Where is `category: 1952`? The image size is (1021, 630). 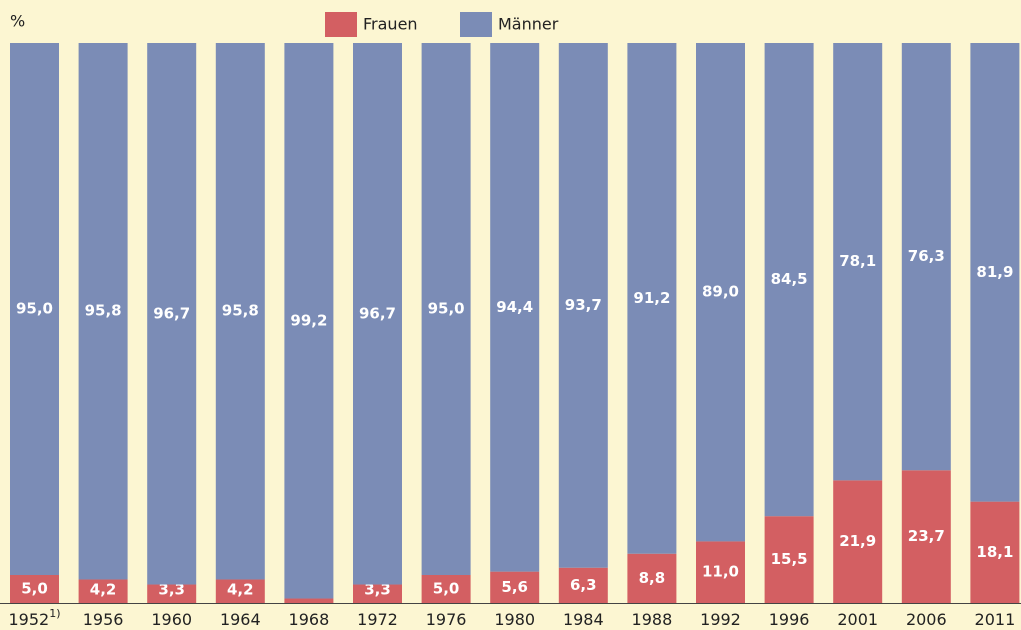 category: 1952 is located at coordinates (28, 619).